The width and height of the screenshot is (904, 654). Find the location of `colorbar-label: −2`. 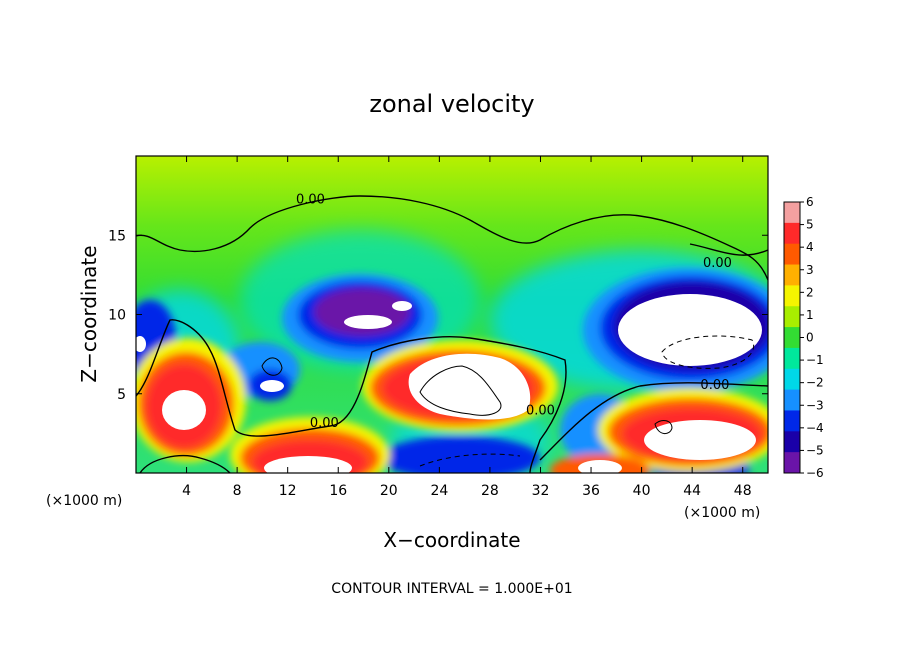

colorbar-label: −2 is located at coordinates (815, 383).